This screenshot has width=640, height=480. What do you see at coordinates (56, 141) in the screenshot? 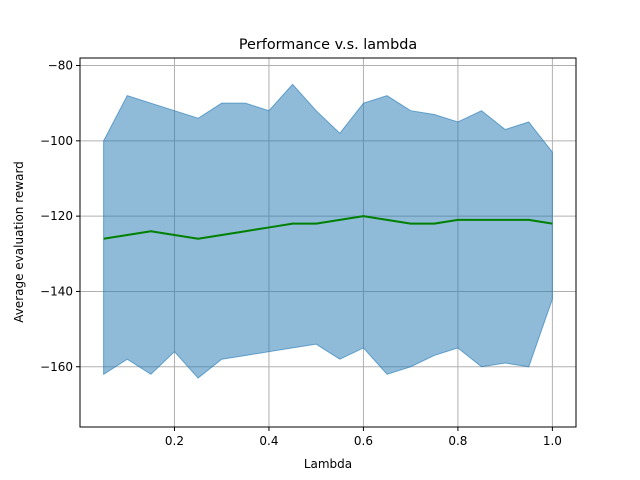
I see `y-tick-label: −100` at bounding box center [56, 141].